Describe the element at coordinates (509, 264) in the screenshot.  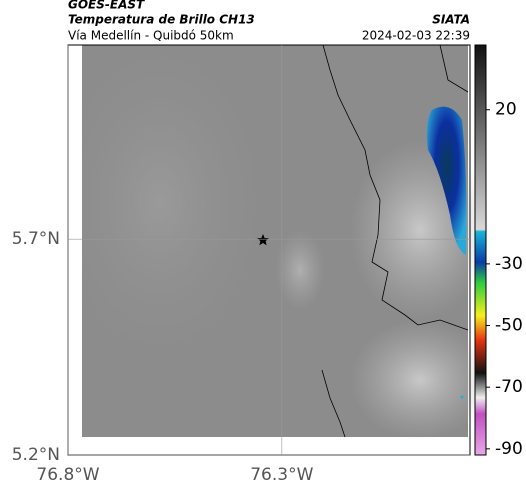
I see `colorbar-tick-label: -30` at that location.